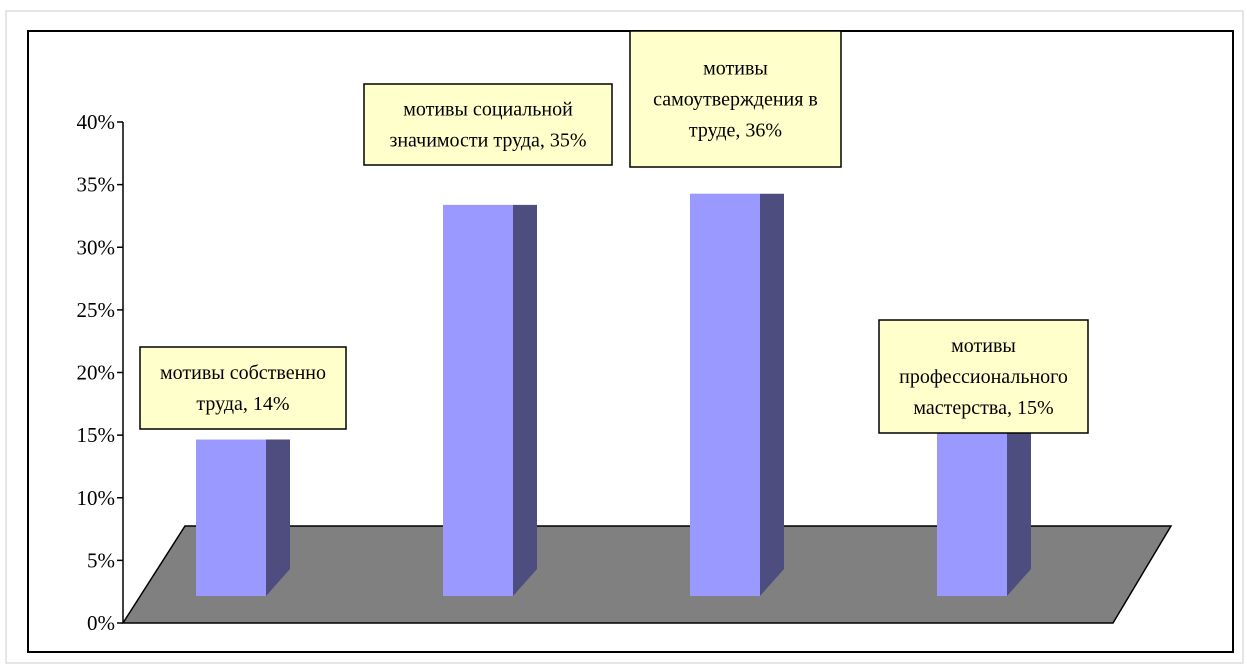 The image size is (1247, 671). I want to click on data-label-text: самоутверждения в, so click(735, 100).